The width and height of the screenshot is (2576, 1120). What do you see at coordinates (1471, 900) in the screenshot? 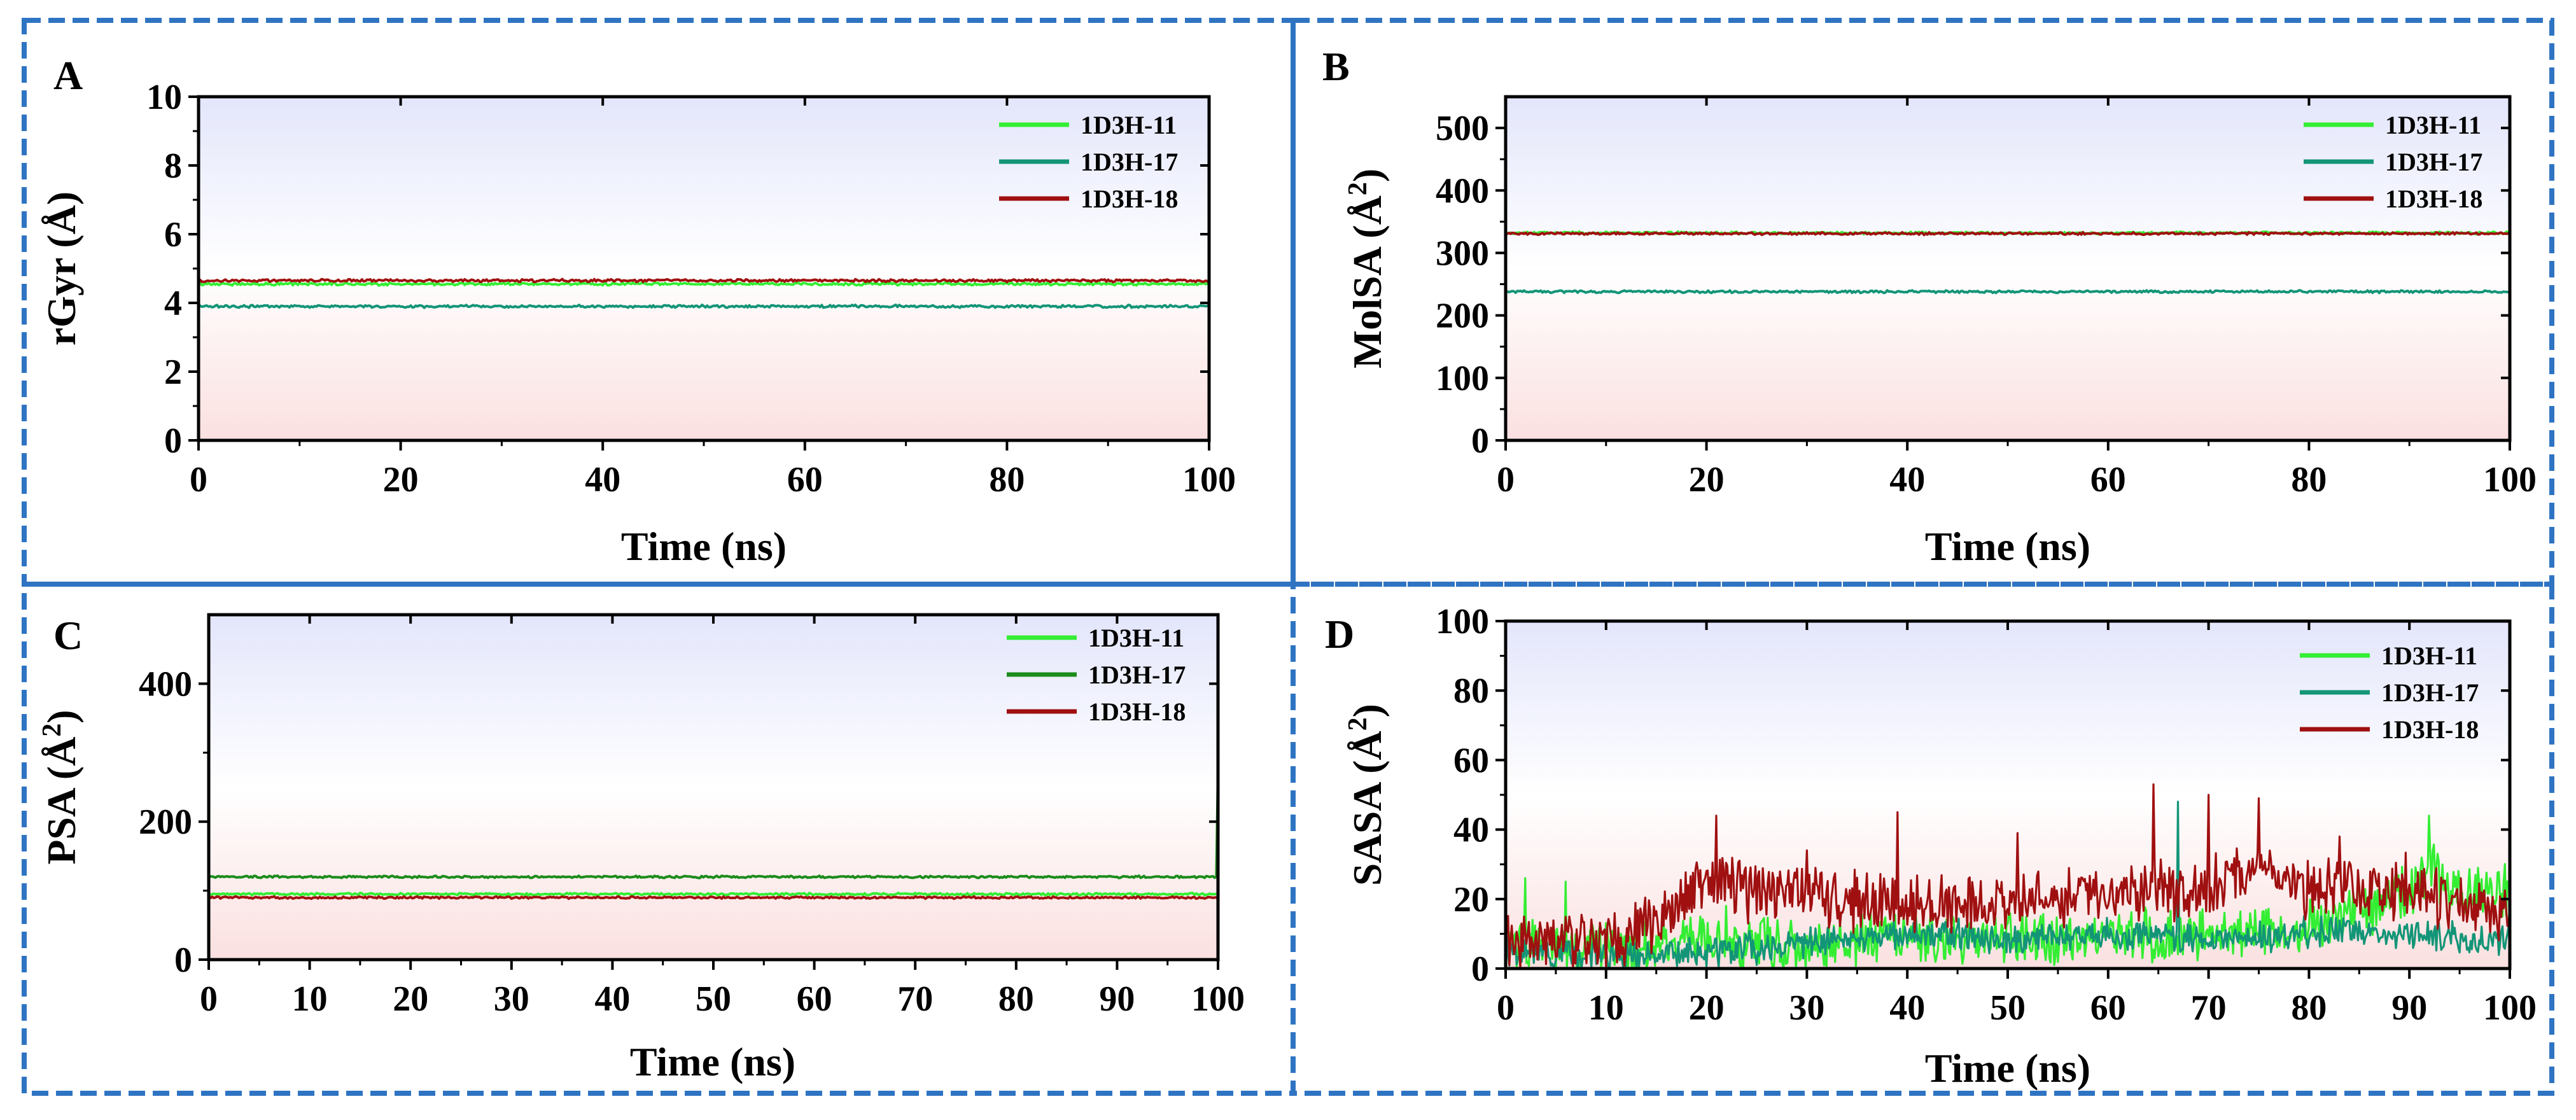
I see `y-tick-label: 20` at bounding box center [1471, 900].